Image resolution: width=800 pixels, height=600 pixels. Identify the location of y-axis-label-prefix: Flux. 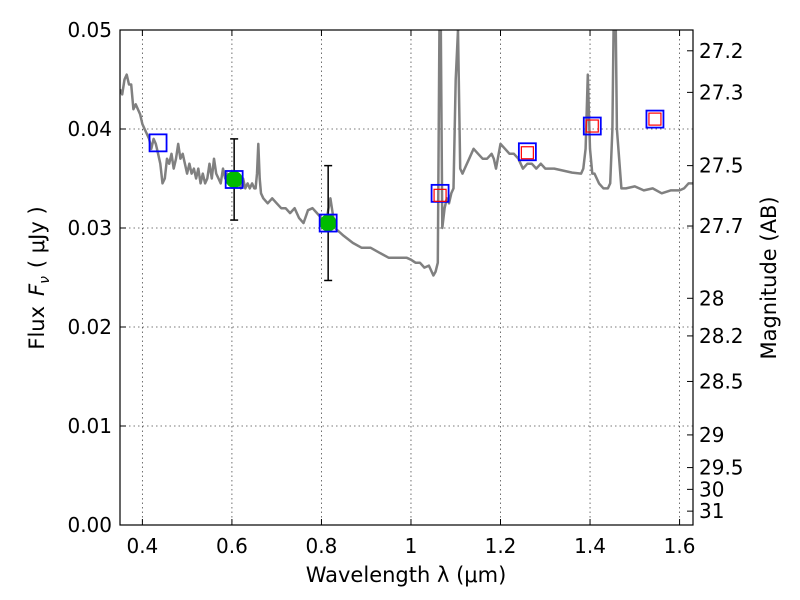
(37, 328).